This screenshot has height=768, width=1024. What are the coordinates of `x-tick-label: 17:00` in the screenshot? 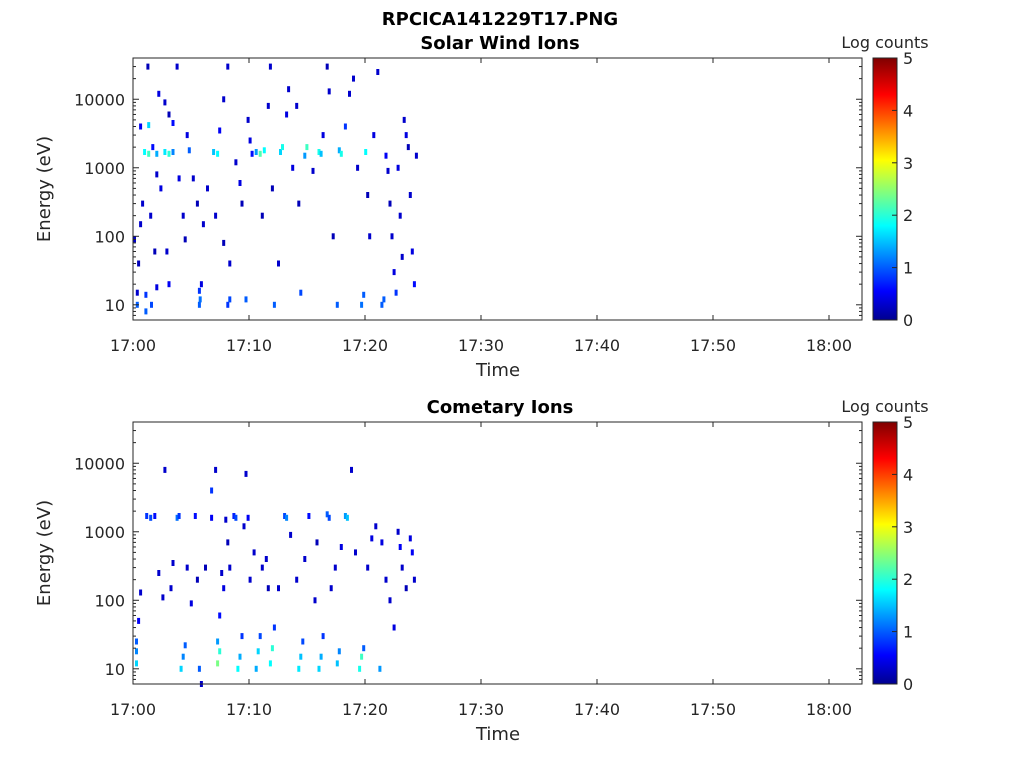 It's located at (133, 709).